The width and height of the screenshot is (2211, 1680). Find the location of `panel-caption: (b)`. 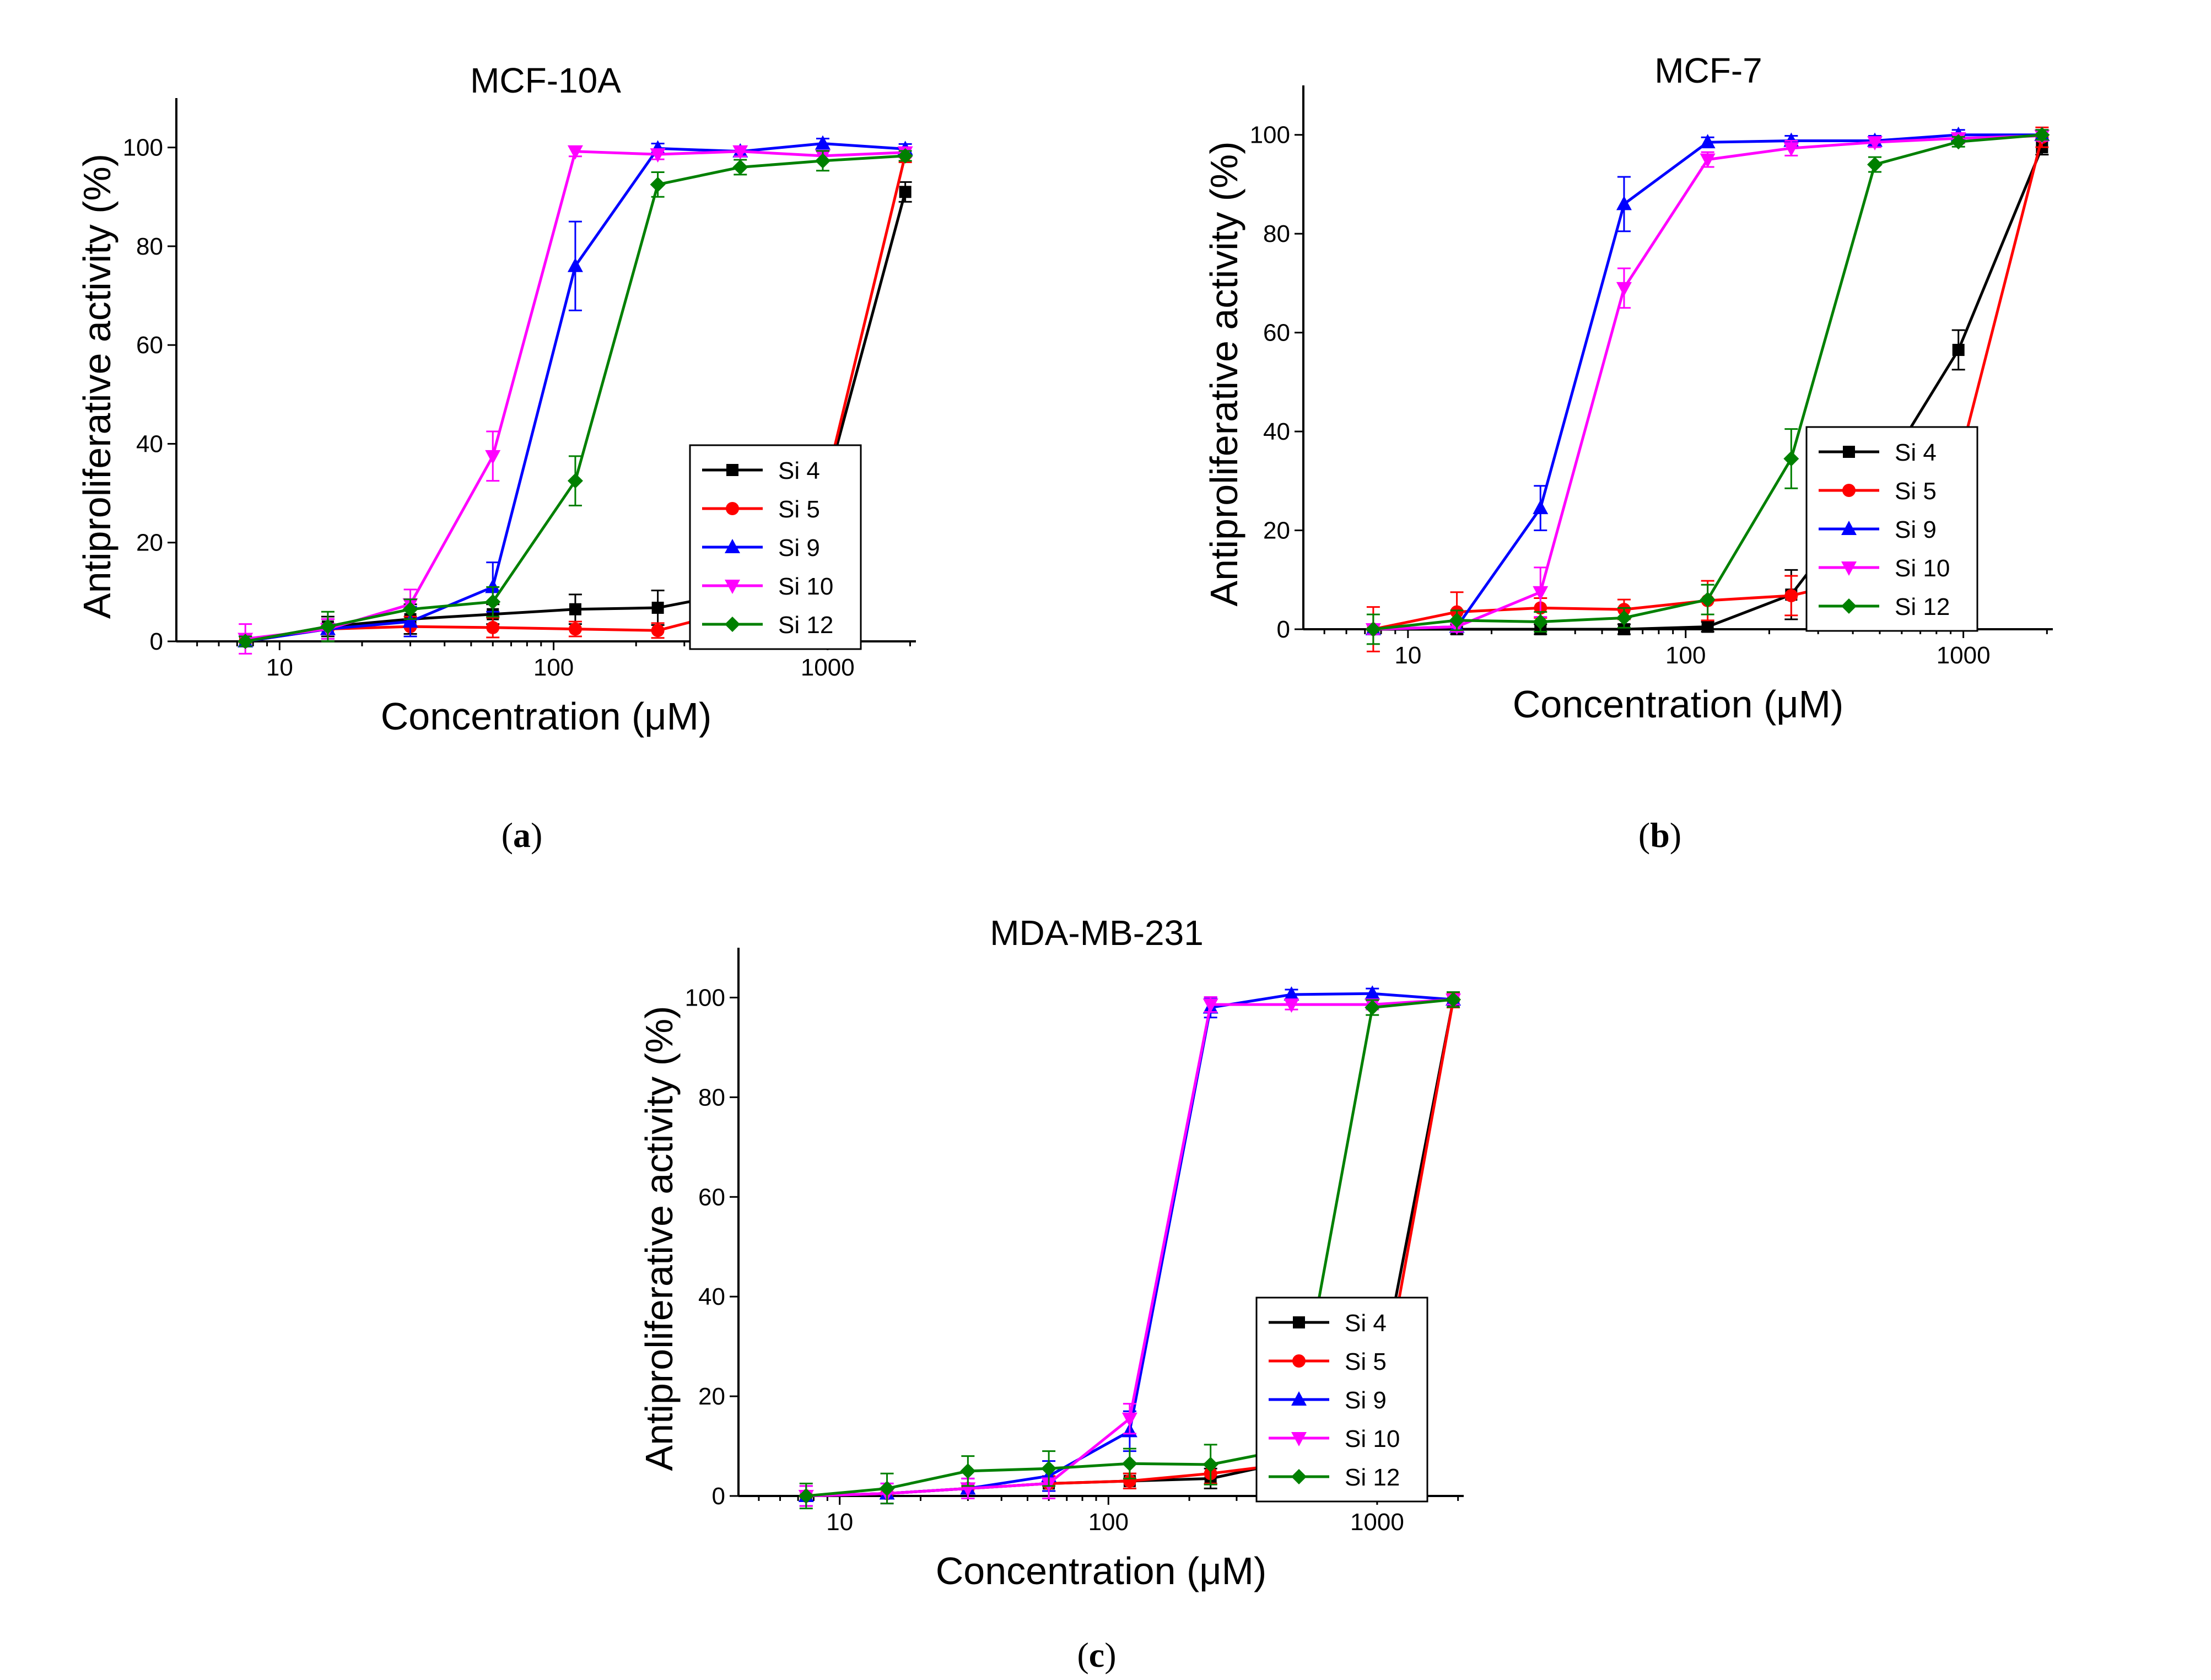

panel-caption: (b) is located at coordinates (1659, 835).